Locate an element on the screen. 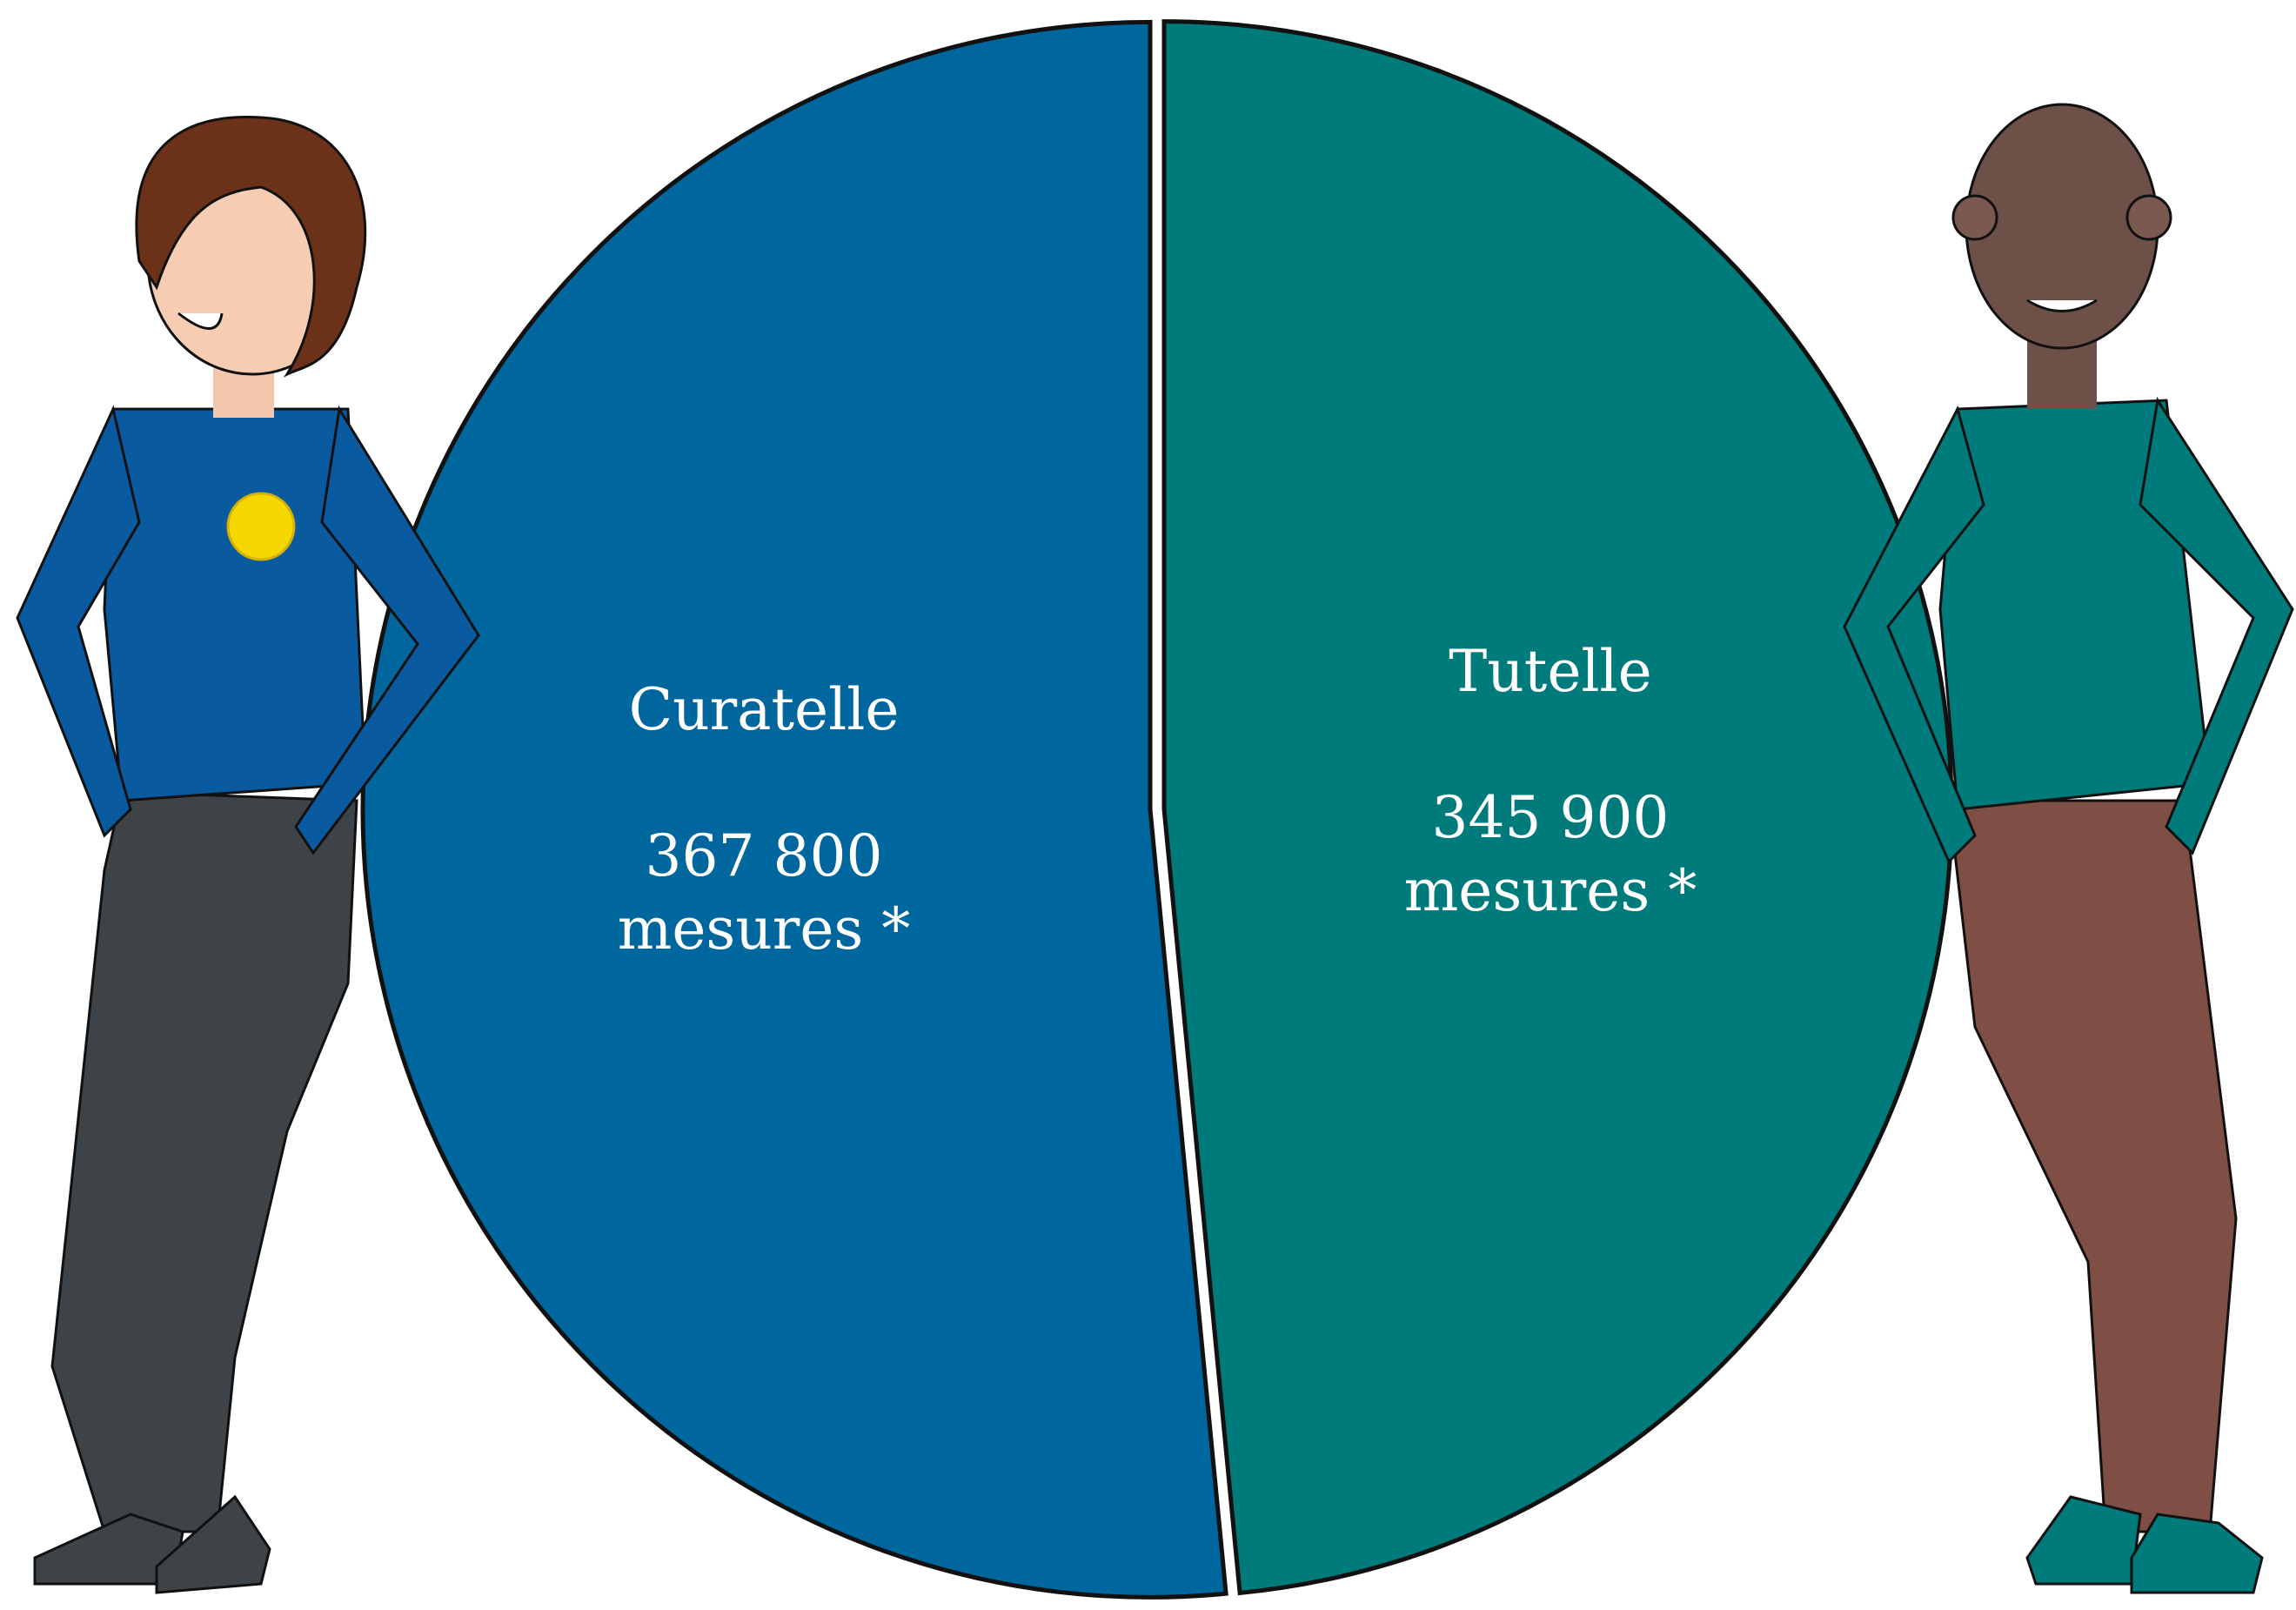 The width and height of the screenshot is (2296, 1610). category-label: Tutelle is located at coordinates (1550, 672).